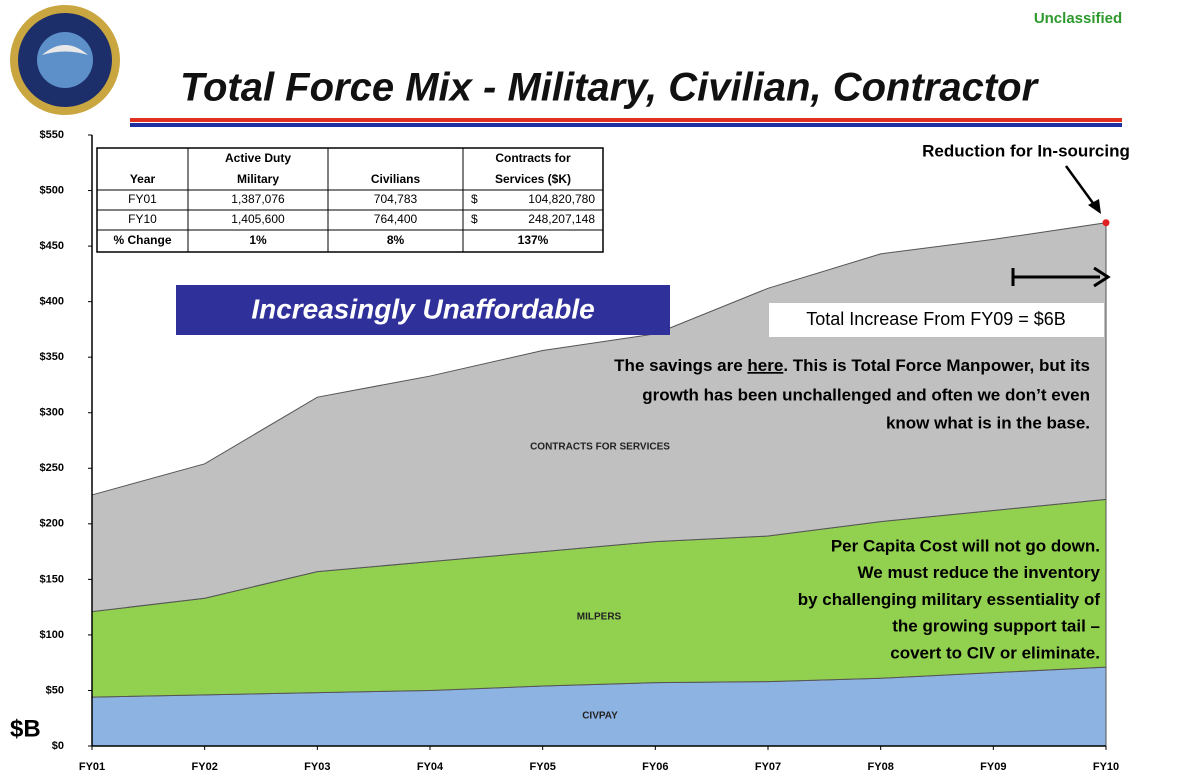 The width and height of the screenshot is (1177, 776). What do you see at coordinates (533, 179) in the screenshot?
I see `table-header: Services ($K)` at bounding box center [533, 179].